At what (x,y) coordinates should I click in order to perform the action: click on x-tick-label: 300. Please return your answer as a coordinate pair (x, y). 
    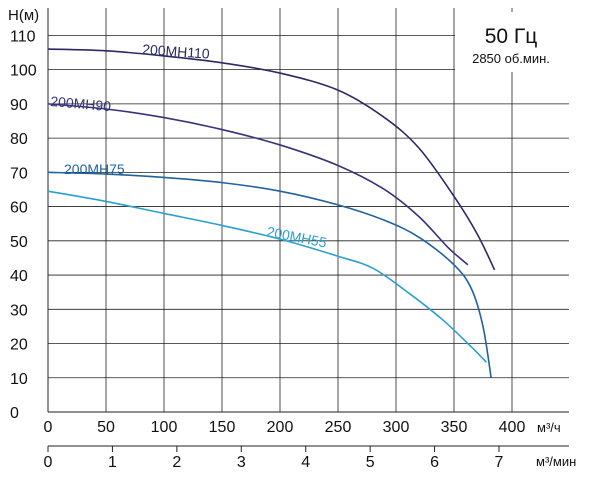
    Looking at the image, I should click on (396, 427).